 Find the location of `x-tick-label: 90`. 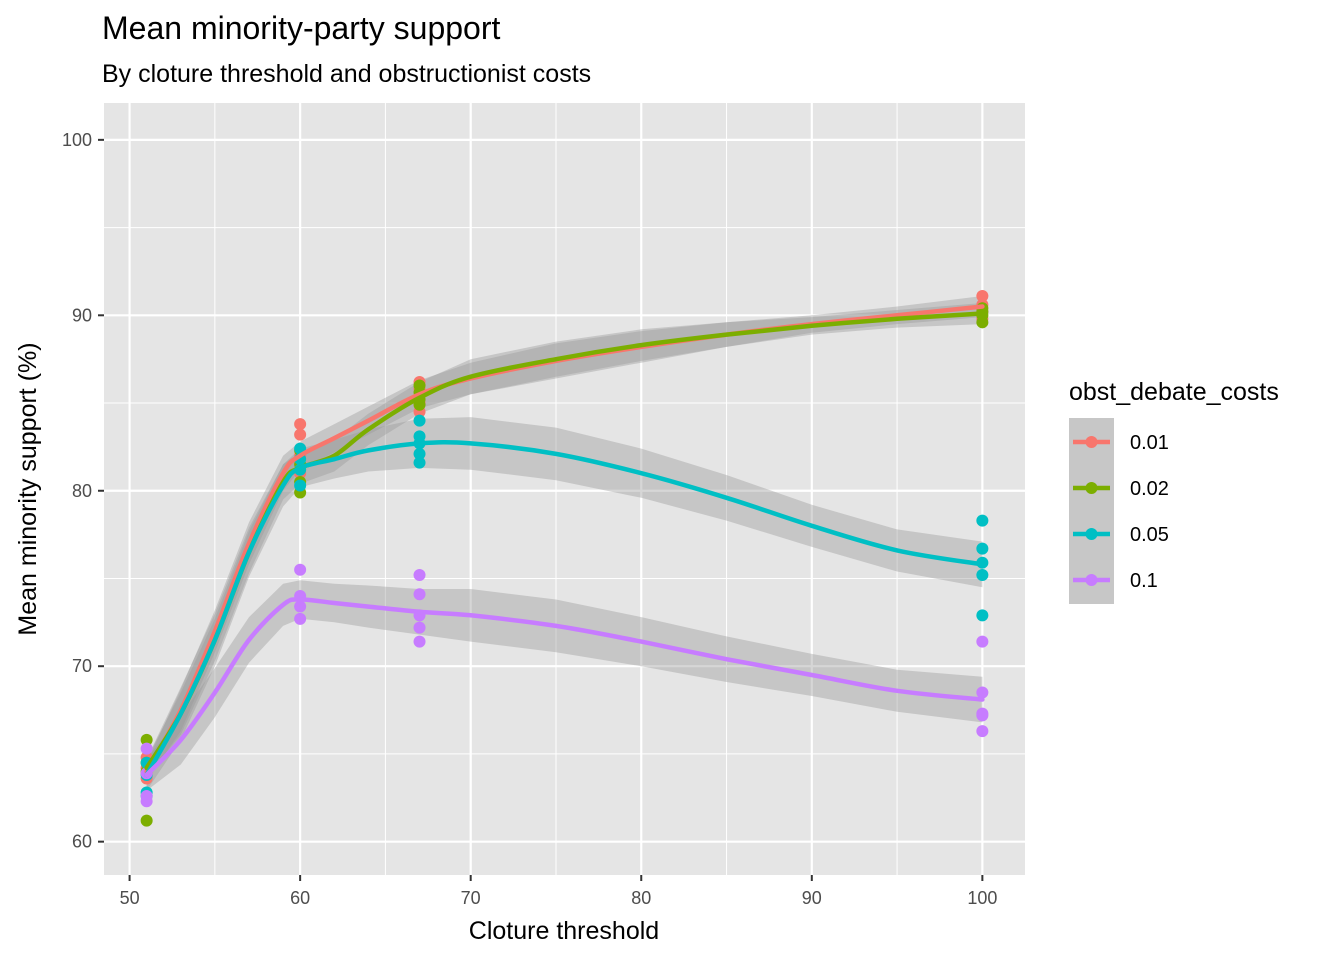

x-tick-label: 90 is located at coordinates (812, 898).